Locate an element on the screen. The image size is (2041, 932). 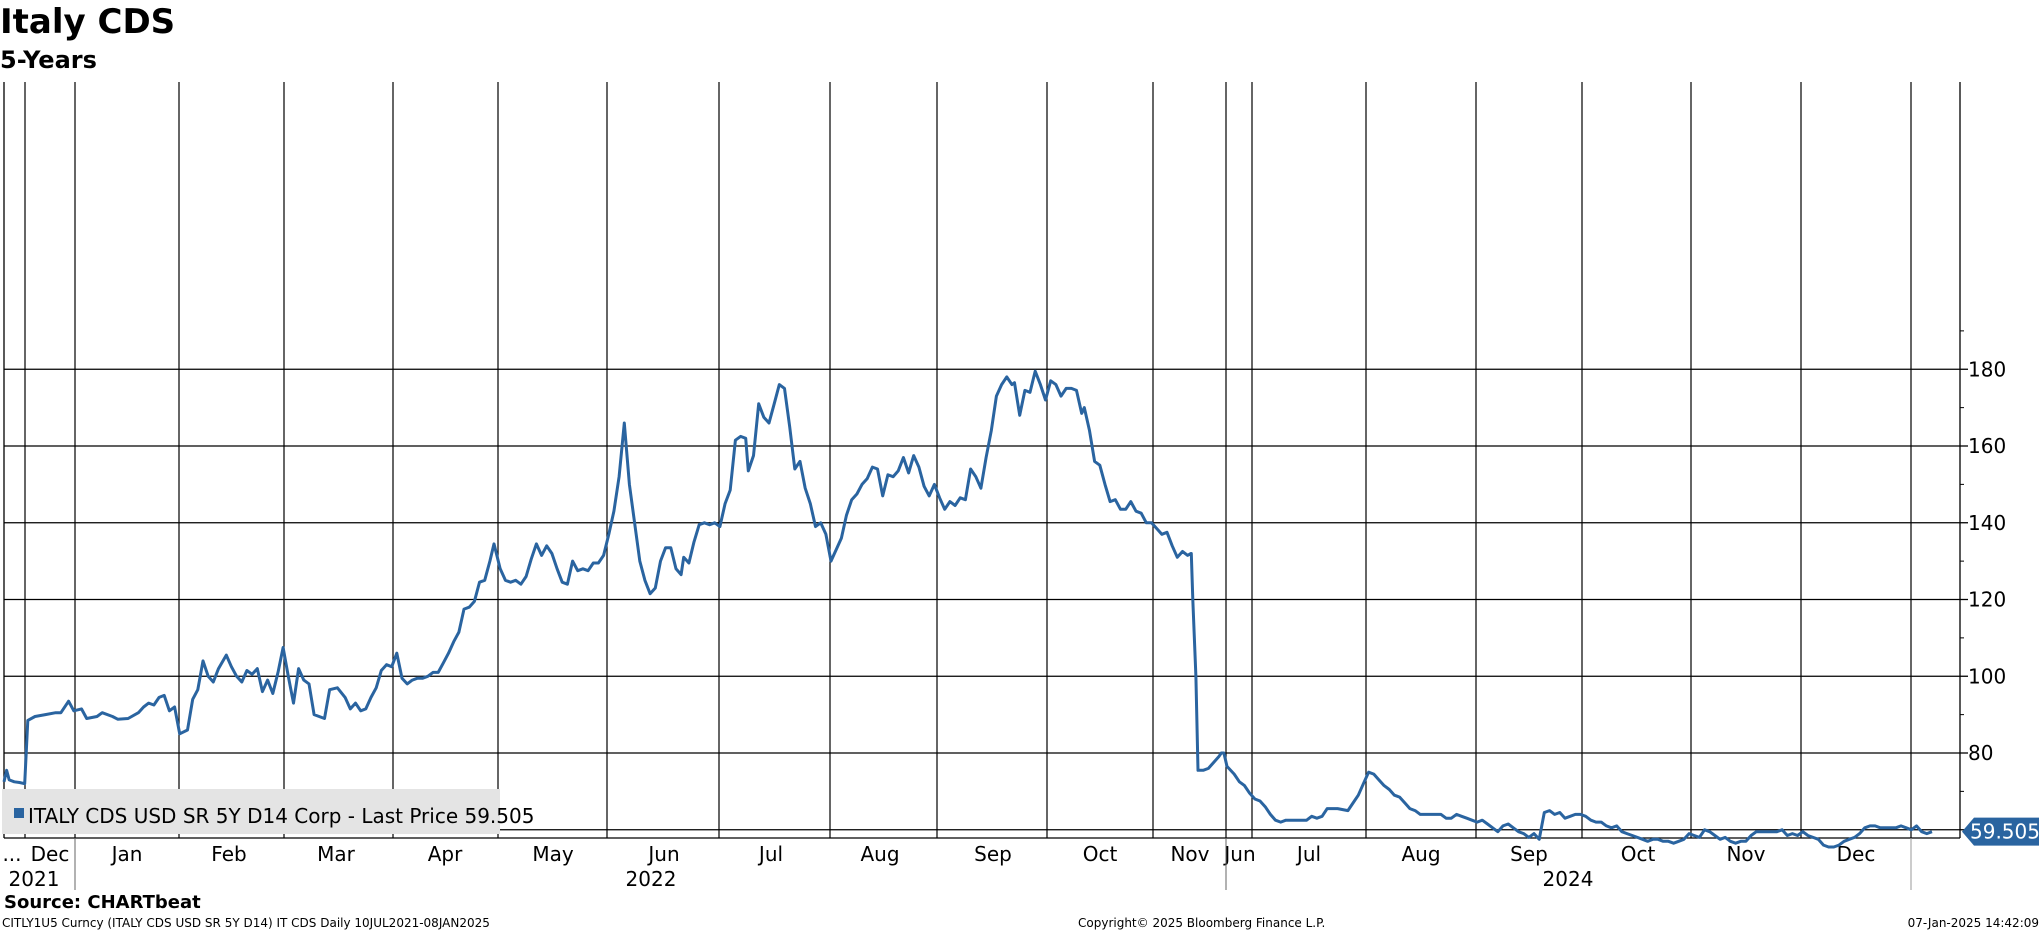
legend-swatch is located at coordinates (19, 813).